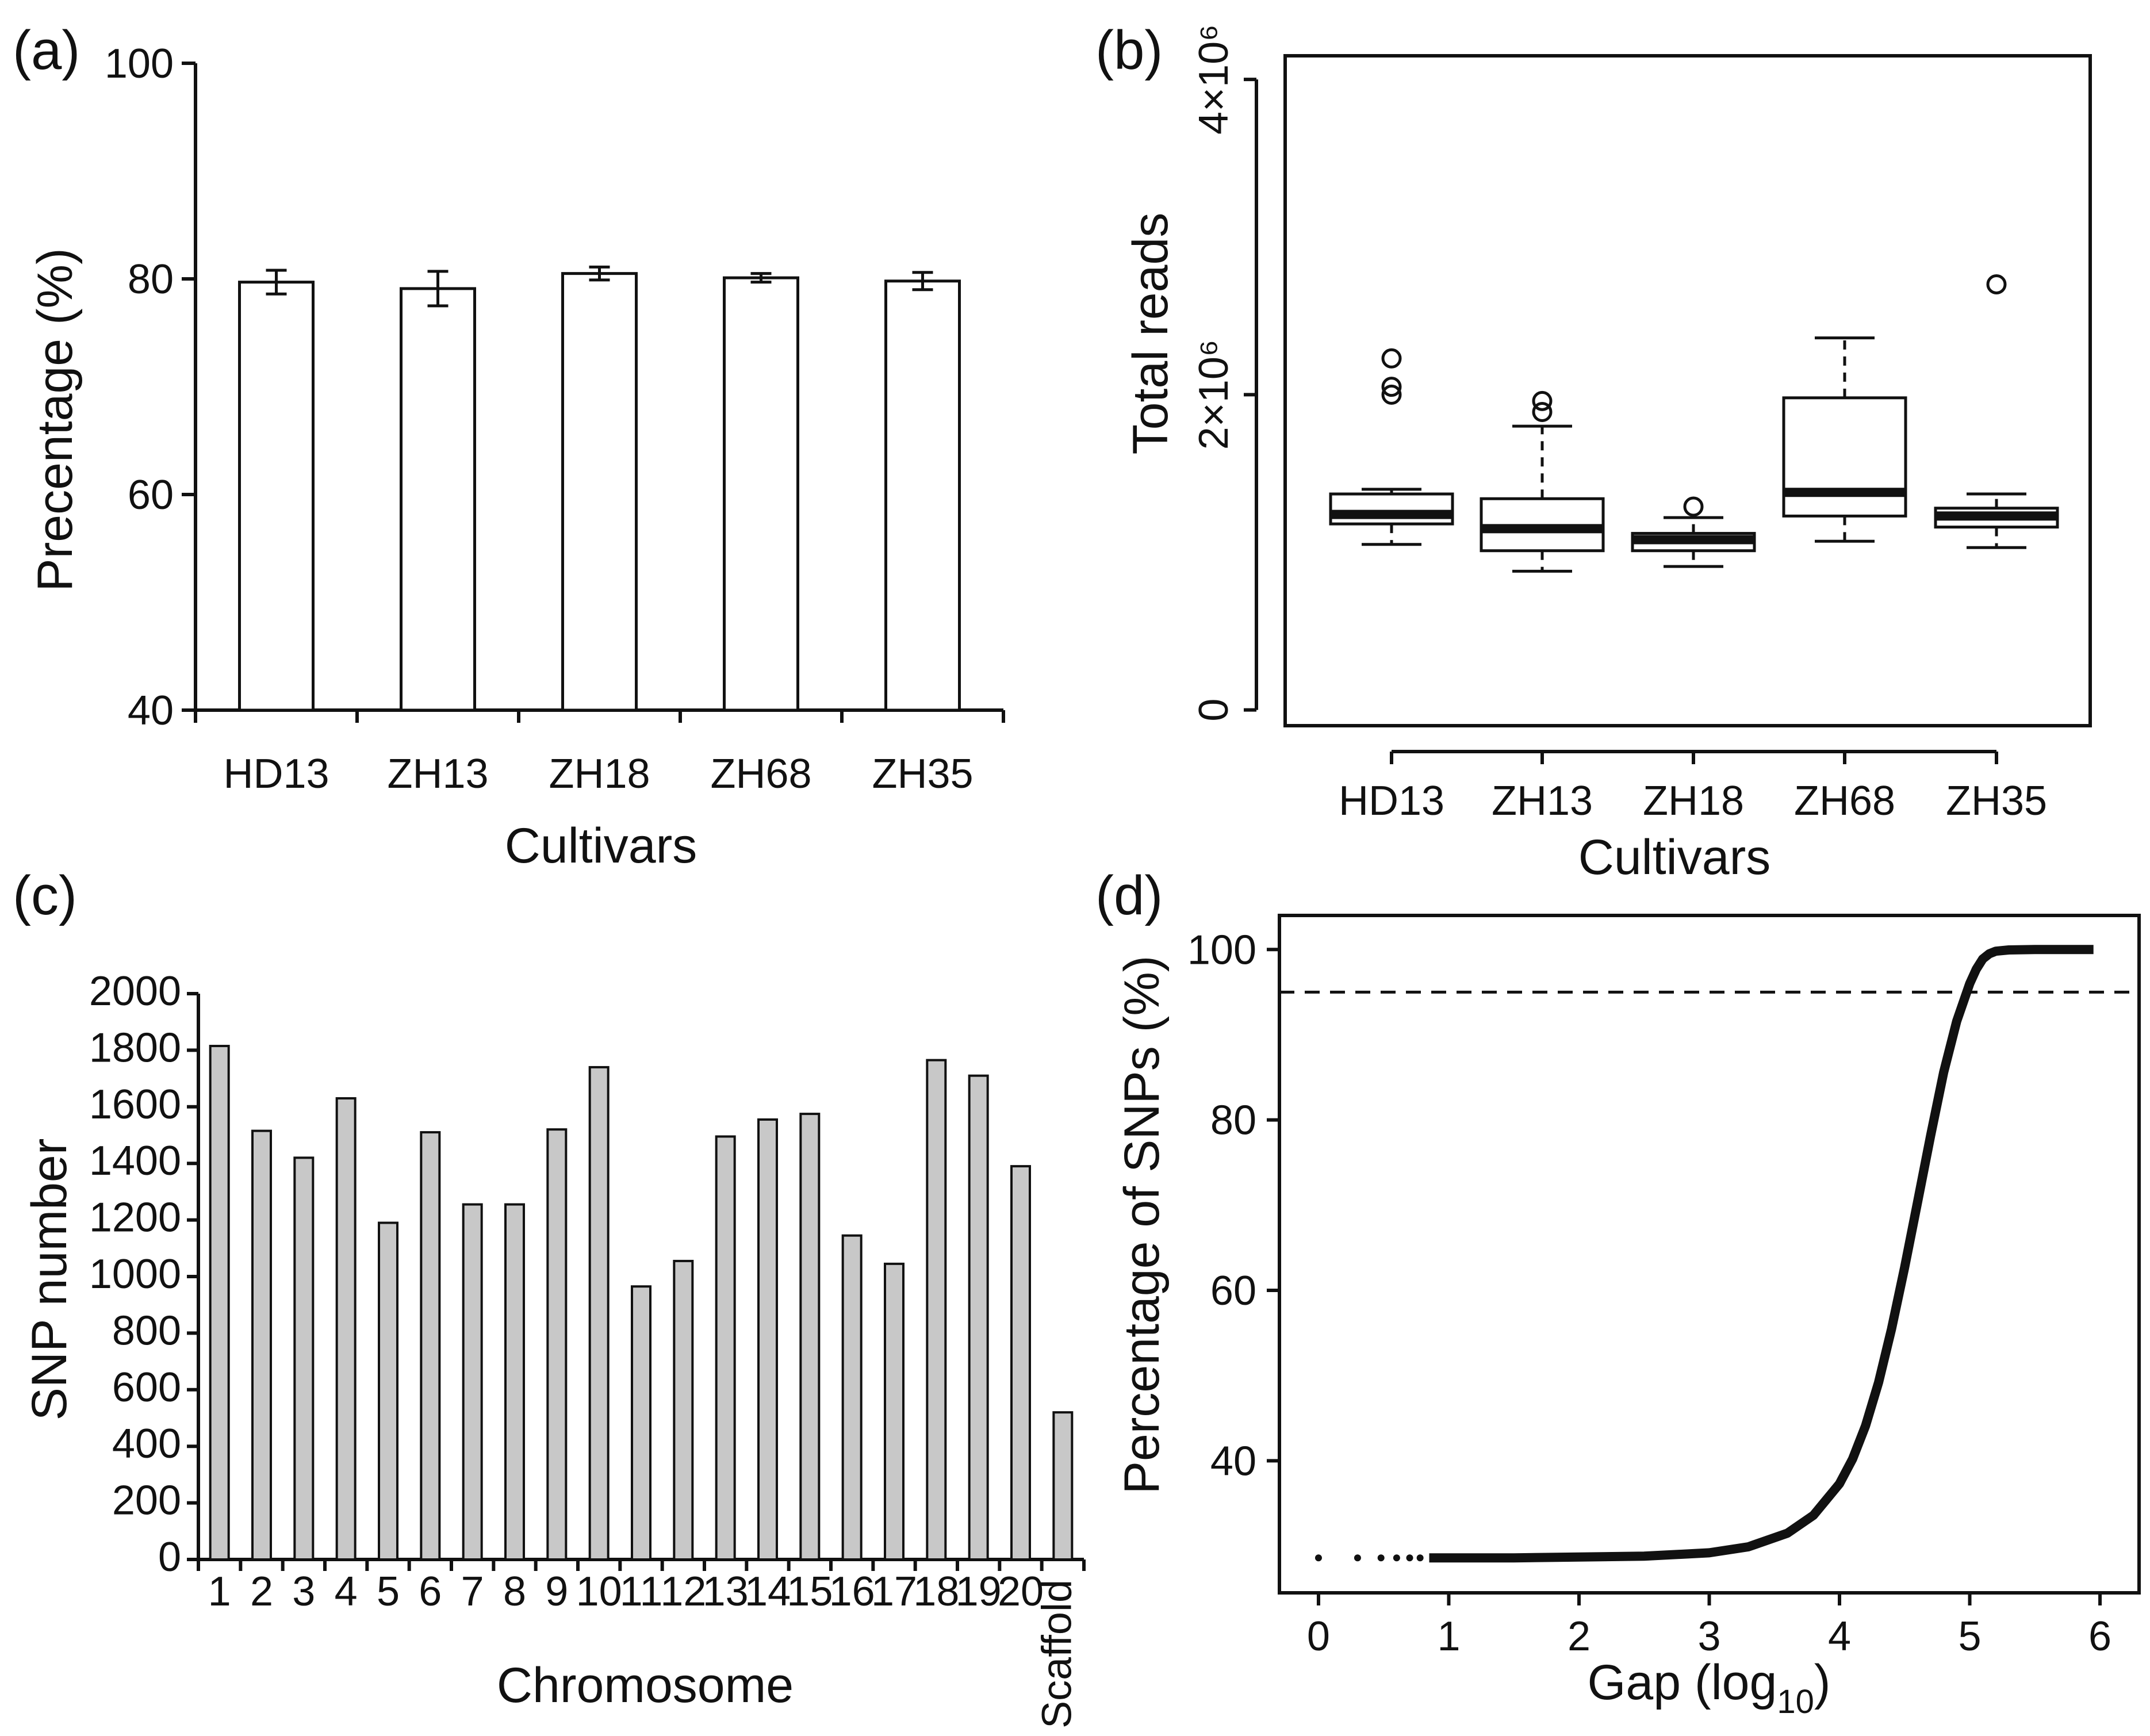  I want to click on panel-c-y-tick-label: 400, so click(147, 1444).